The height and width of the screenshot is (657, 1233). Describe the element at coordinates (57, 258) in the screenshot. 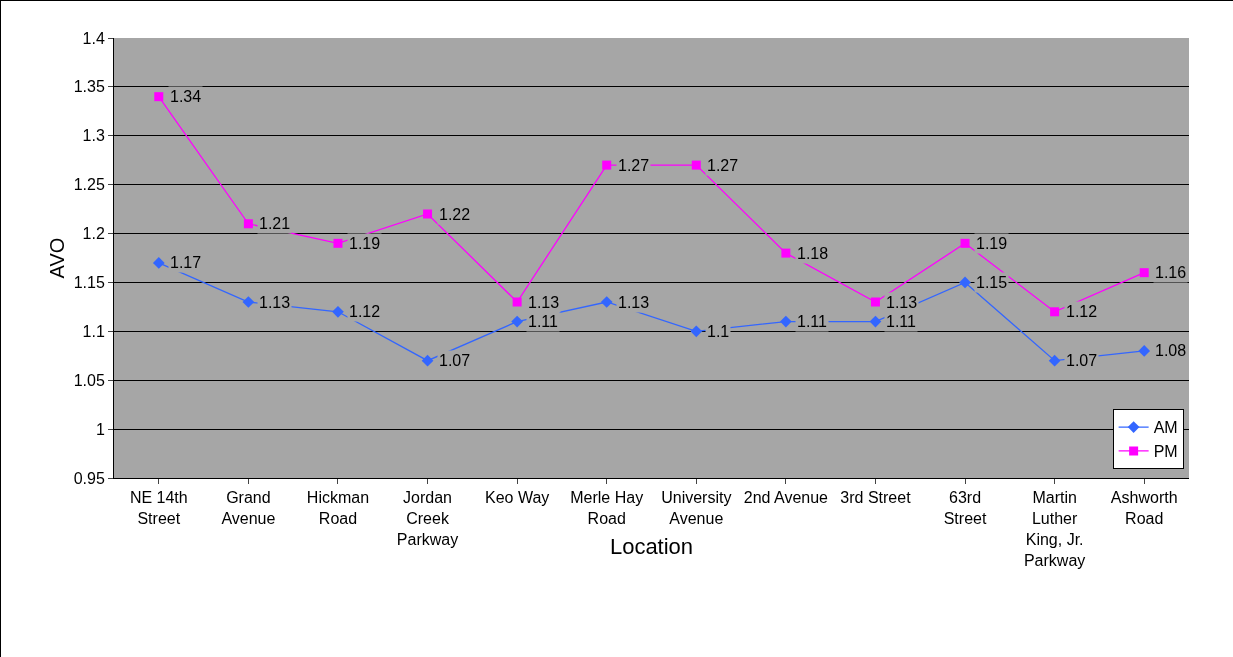

I see `y-axis-title: AVO` at that location.